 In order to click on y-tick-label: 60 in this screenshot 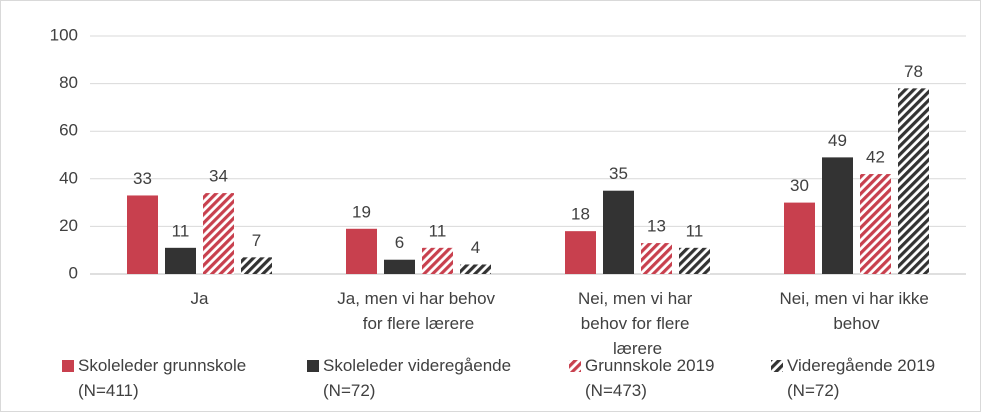, I will do `click(68, 130)`.